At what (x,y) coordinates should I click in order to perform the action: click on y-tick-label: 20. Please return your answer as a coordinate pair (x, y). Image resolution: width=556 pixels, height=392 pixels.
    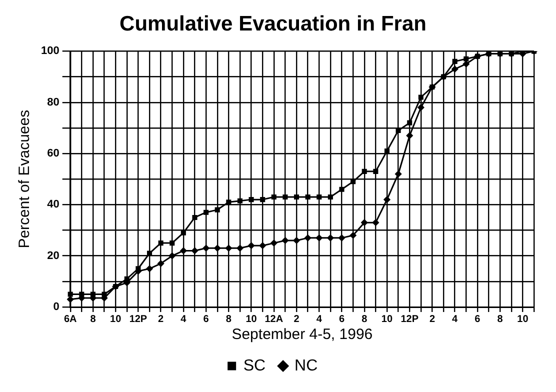
    Looking at the image, I should click on (53, 256).